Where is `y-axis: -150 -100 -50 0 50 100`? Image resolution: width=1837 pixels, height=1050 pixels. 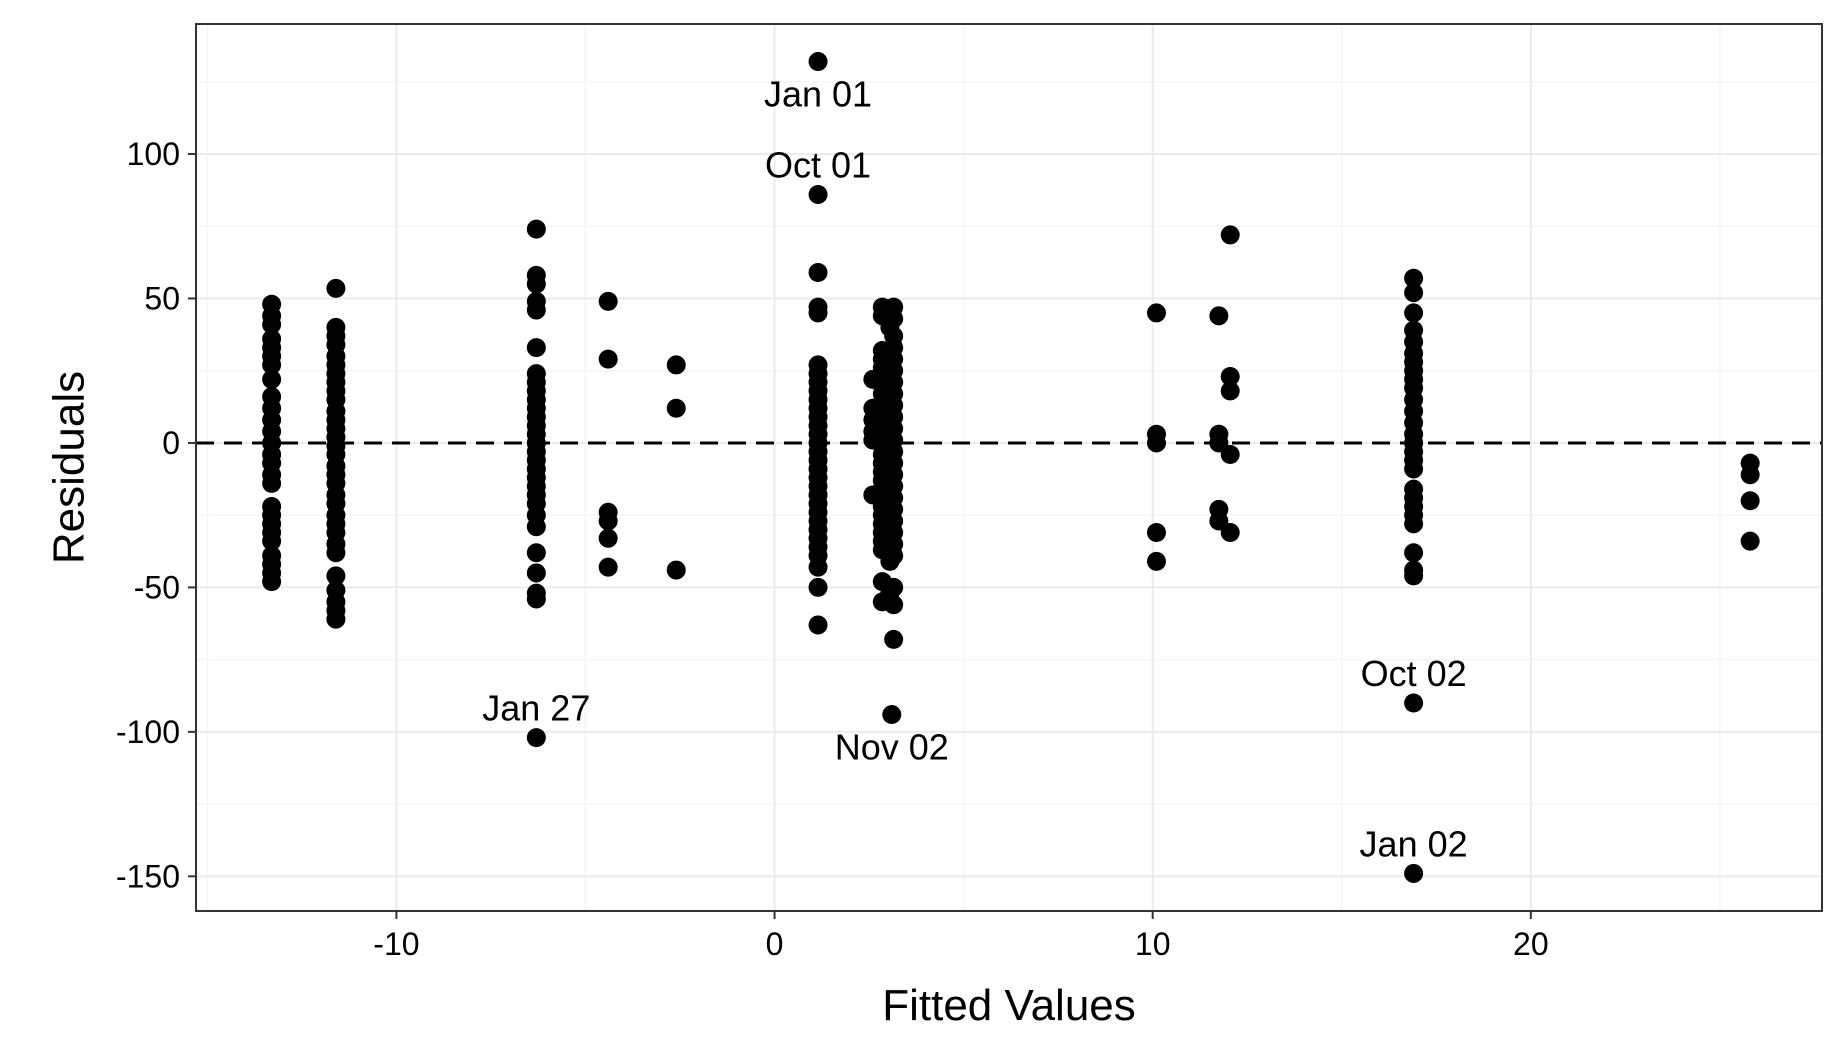
y-axis: -150 -100 -50 0 50 100 is located at coordinates (156, 515).